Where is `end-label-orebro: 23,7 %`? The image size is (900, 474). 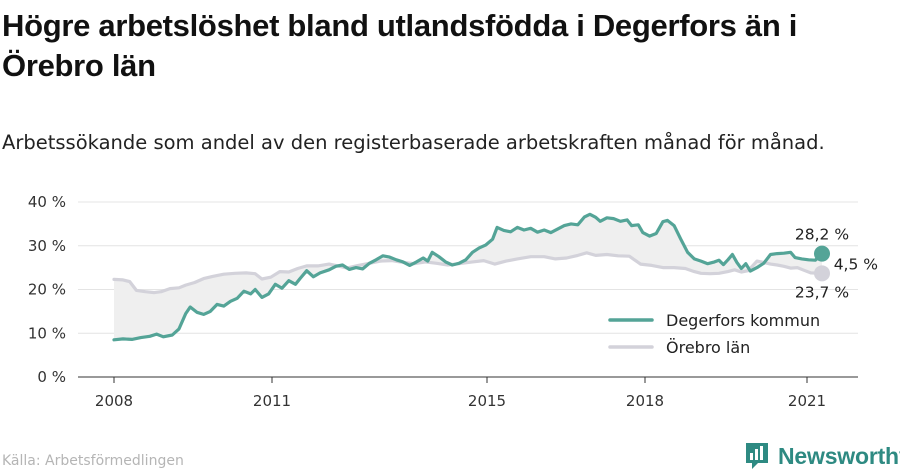 end-label-orebro: 23,7 % is located at coordinates (822, 292).